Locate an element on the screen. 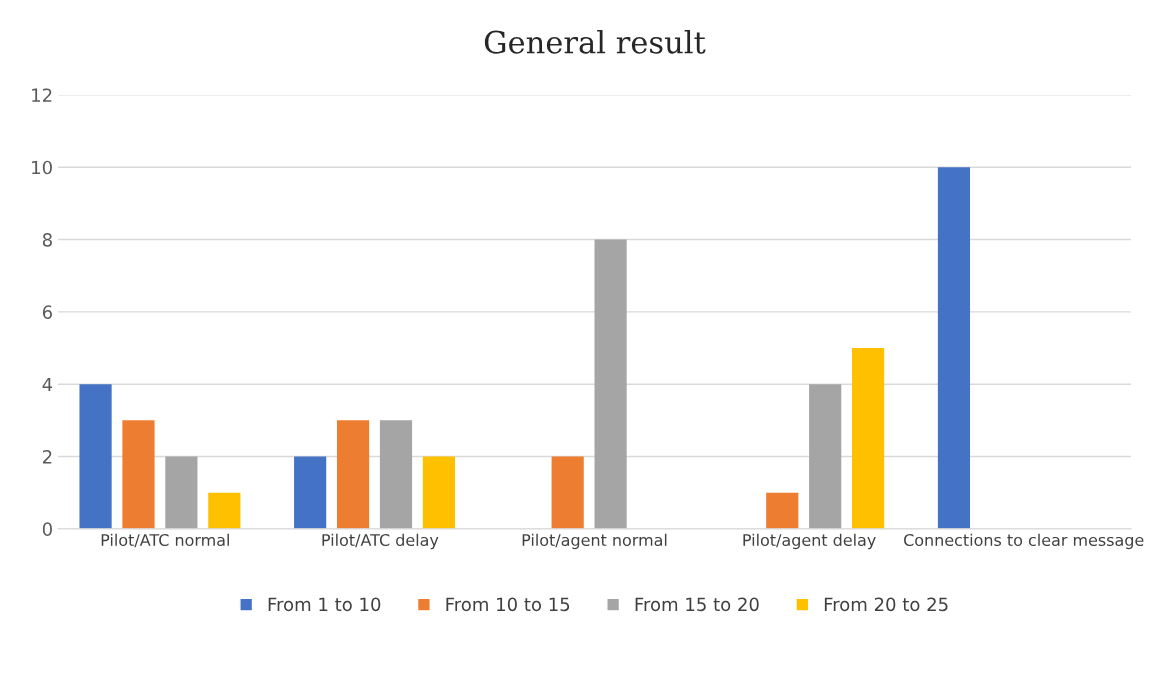 The height and width of the screenshot is (678, 1160). chart-title: General result is located at coordinates (595, 42).